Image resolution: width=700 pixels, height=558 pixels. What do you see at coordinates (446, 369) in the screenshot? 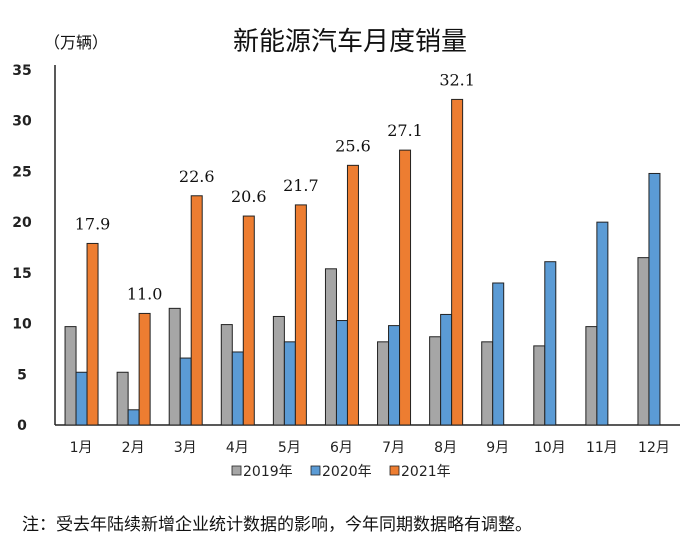
I see `bar-2020年-8月` at bounding box center [446, 369].